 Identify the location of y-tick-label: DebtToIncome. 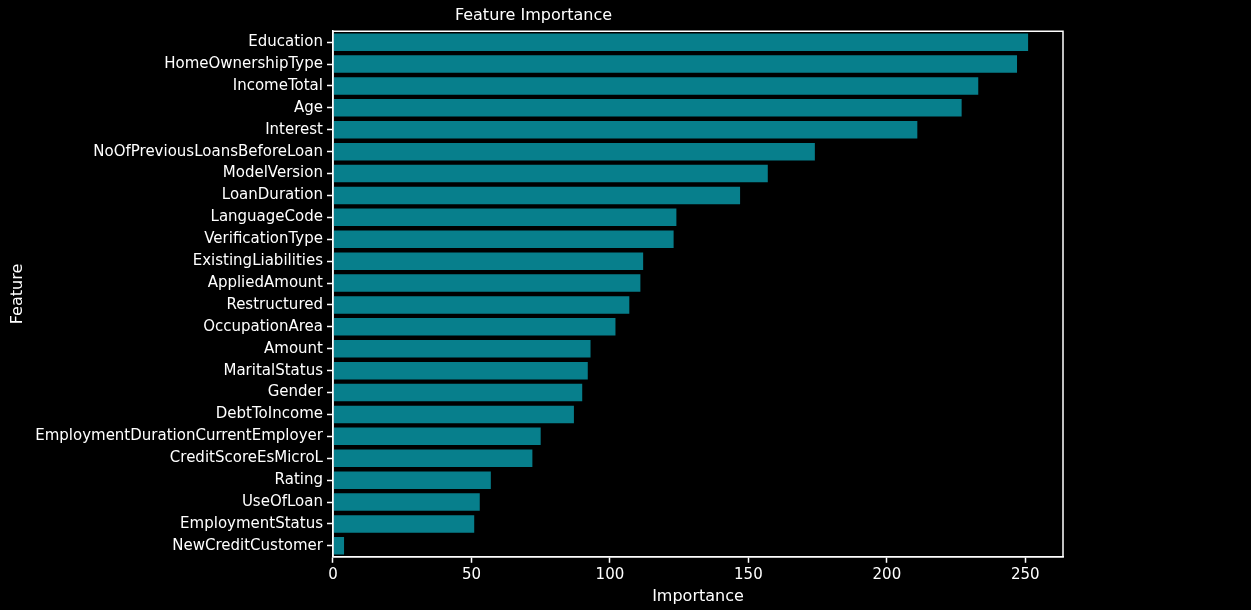
(269, 413).